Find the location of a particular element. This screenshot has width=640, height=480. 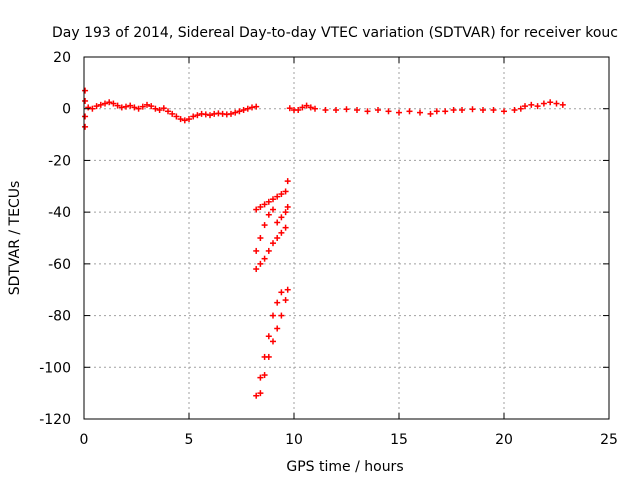

x-tick-label: 10 is located at coordinates (294, 440).